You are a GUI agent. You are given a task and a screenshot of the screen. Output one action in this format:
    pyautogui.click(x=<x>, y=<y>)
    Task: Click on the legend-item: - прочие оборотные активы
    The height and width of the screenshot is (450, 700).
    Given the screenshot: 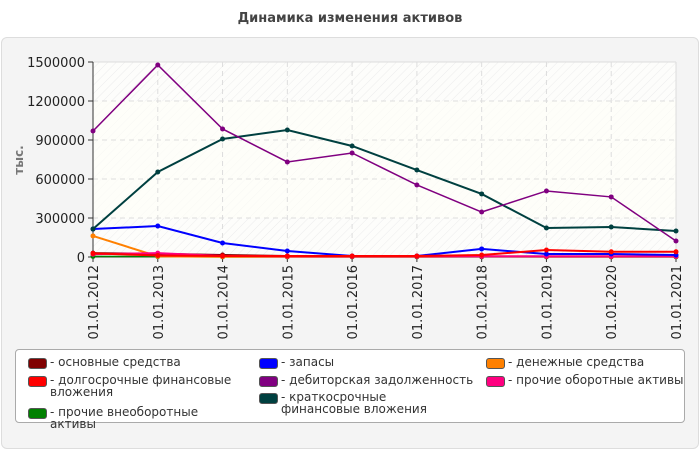 What is the action you would take?
    pyautogui.click(x=593, y=380)
    